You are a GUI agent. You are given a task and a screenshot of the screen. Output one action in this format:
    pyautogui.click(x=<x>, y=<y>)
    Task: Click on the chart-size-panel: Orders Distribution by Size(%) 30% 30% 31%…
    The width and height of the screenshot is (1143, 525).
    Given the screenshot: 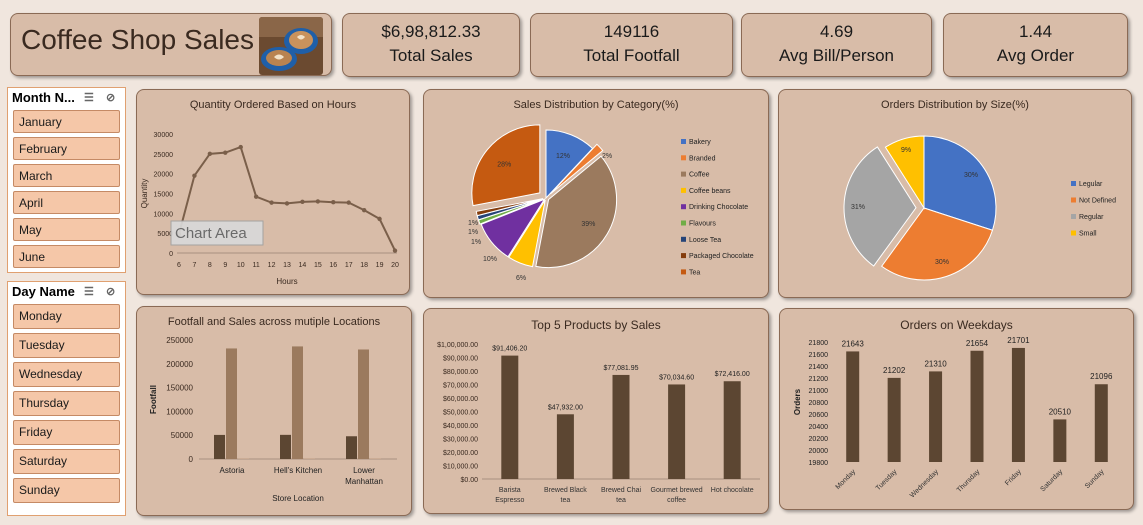 What is the action you would take?
    pyautogui.click(x=955, y=193)
    